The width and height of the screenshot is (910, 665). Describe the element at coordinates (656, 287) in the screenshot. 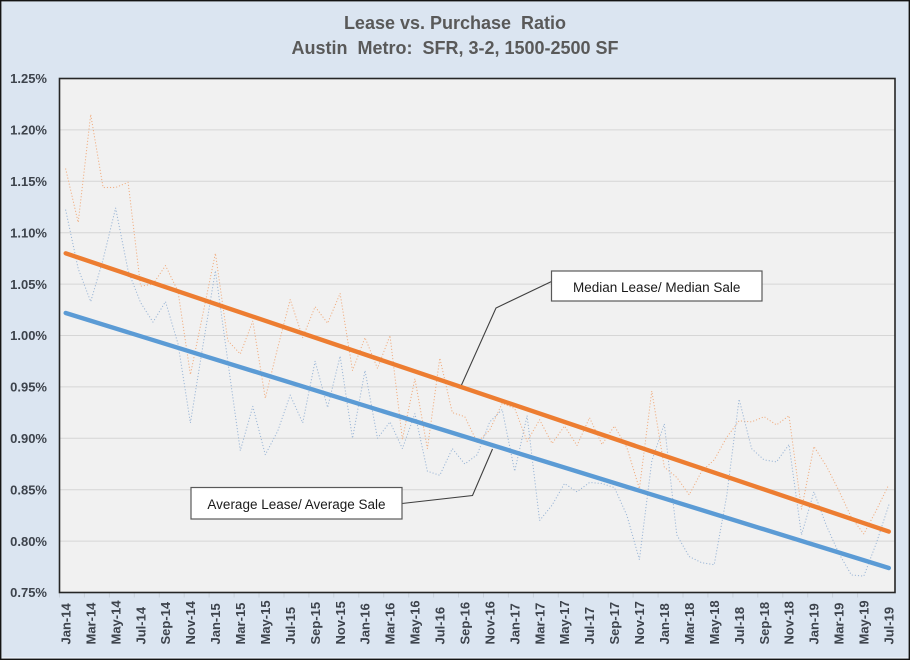

I see `svg-text: Median Lease/ Median Sale` at that location.